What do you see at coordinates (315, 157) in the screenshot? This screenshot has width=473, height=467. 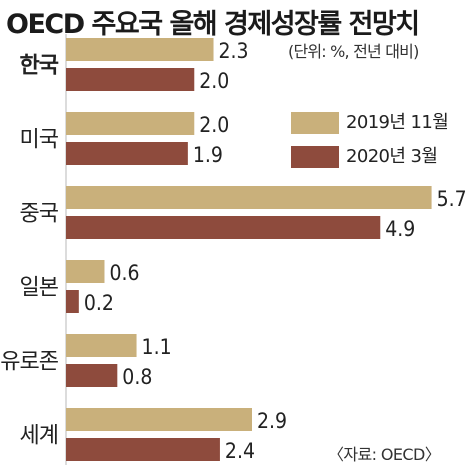 I see `legend-swatch-2020` at bounding box center [315, 157].